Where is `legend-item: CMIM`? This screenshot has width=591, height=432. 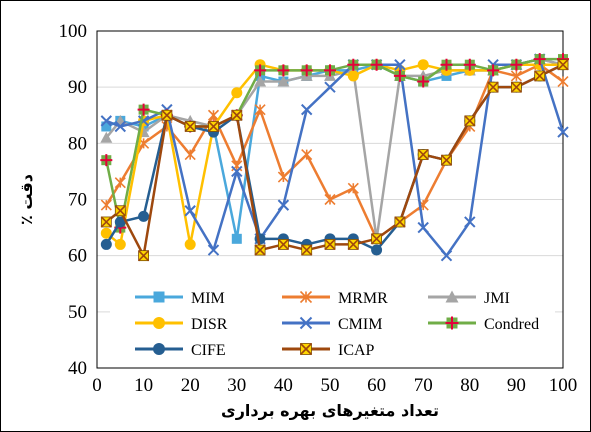
legend-item: CMIM is located at coordinates (332, 324).